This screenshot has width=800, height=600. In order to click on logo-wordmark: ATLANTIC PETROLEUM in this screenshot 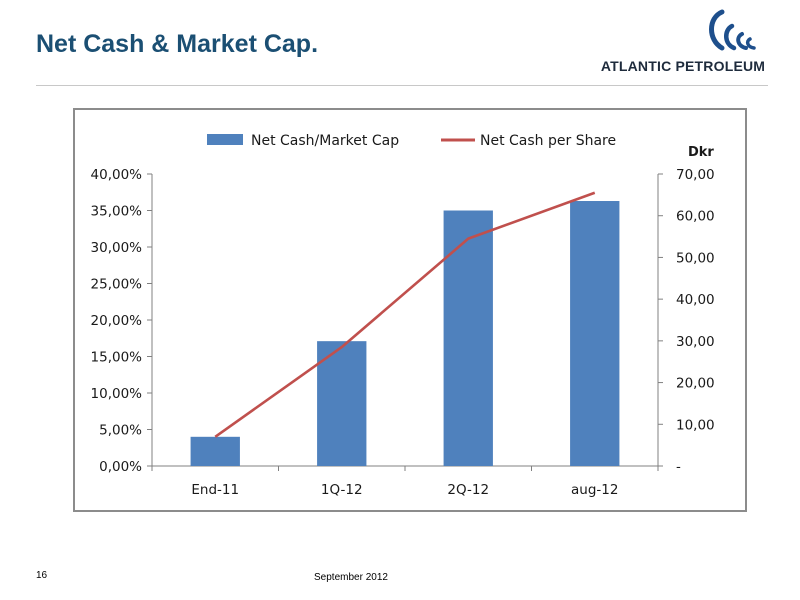, I will do `click(683, 66)`.